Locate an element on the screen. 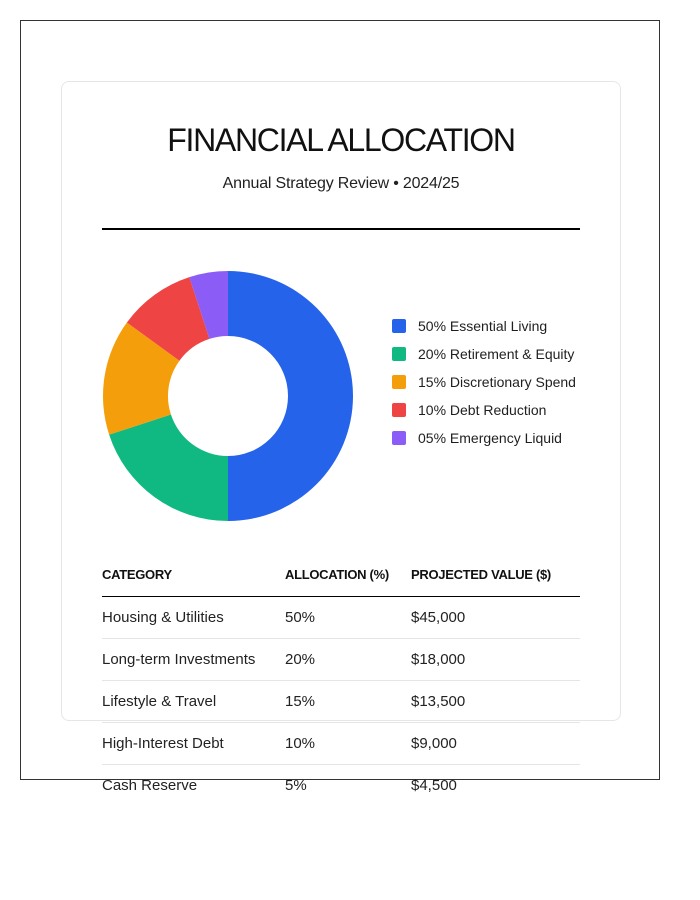 This screenshot has width=700, height=900. column-header-category: CATEGORY is located at coordinates (193, 582).